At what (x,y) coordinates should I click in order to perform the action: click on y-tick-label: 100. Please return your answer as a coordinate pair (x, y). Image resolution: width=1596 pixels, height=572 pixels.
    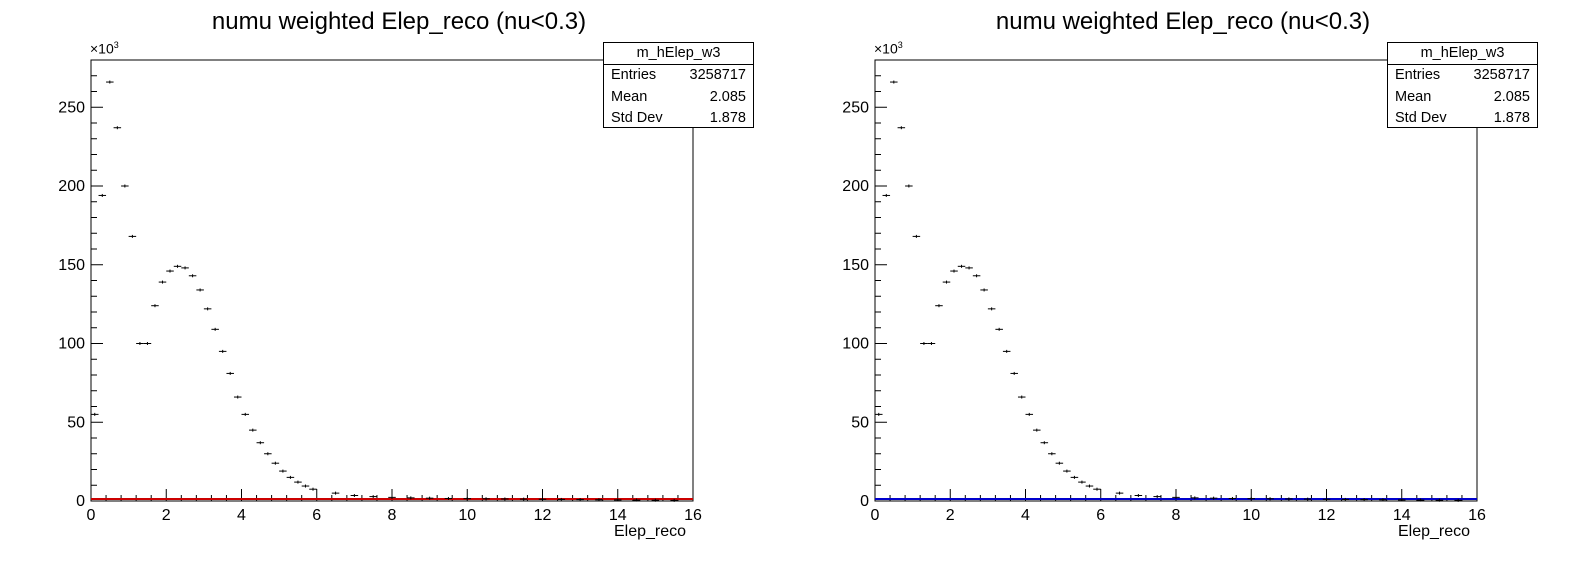
    Looking at the image, I should click on (71, 344).